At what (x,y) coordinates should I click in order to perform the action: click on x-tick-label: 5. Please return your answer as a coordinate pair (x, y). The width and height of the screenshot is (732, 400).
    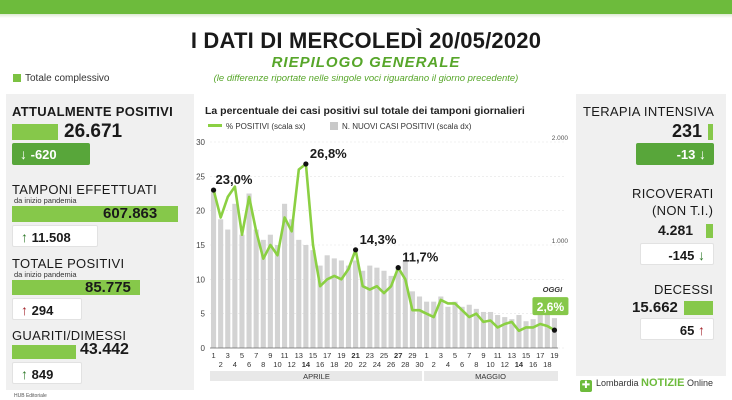
    Looking at the image, I should click on (455, 355).